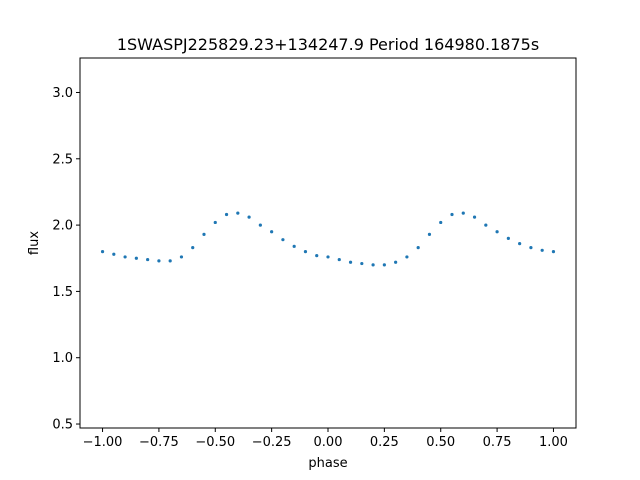 This screenshot has width=640, height=480. I want to click on y-tick-label: 1.0, so click(62, 358).